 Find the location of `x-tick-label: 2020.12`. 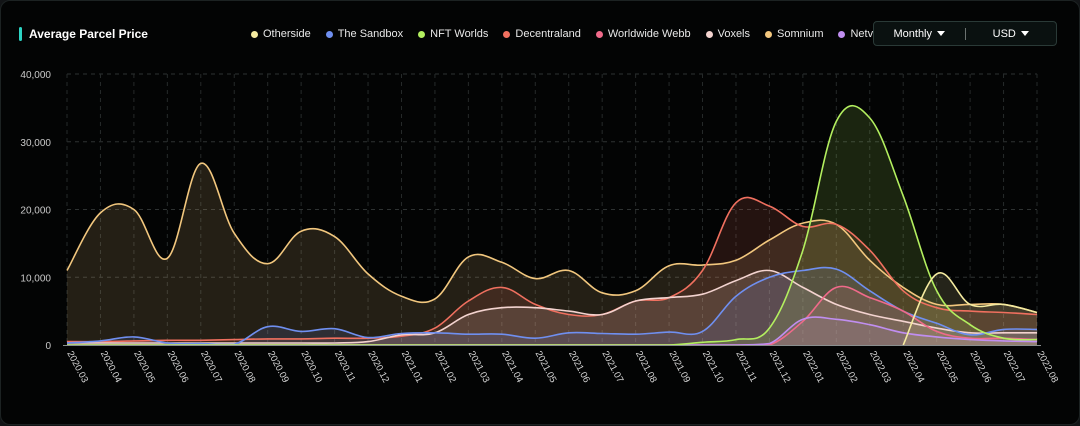

x-tick-label: 2020.12 is located at coordinates (378, 366).